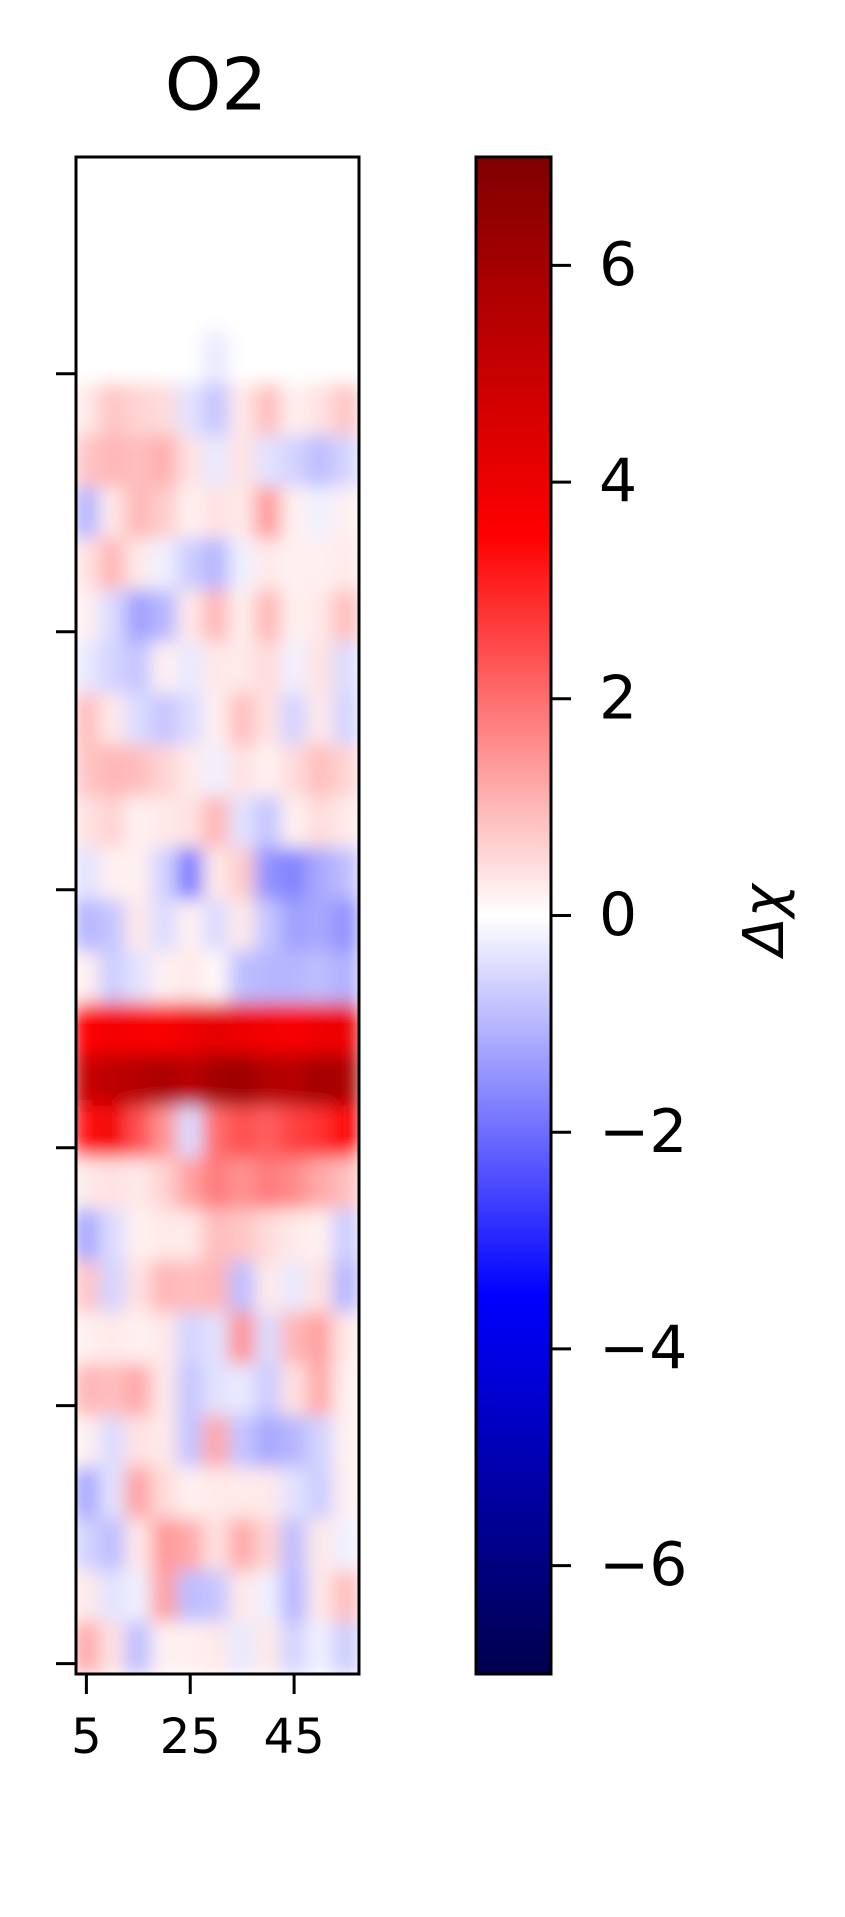 This screenshot has width=845, height=1917. Describe the element at coordinates (190, 1737) in the screenshot. I see `x-tick-label: 25` at that location.